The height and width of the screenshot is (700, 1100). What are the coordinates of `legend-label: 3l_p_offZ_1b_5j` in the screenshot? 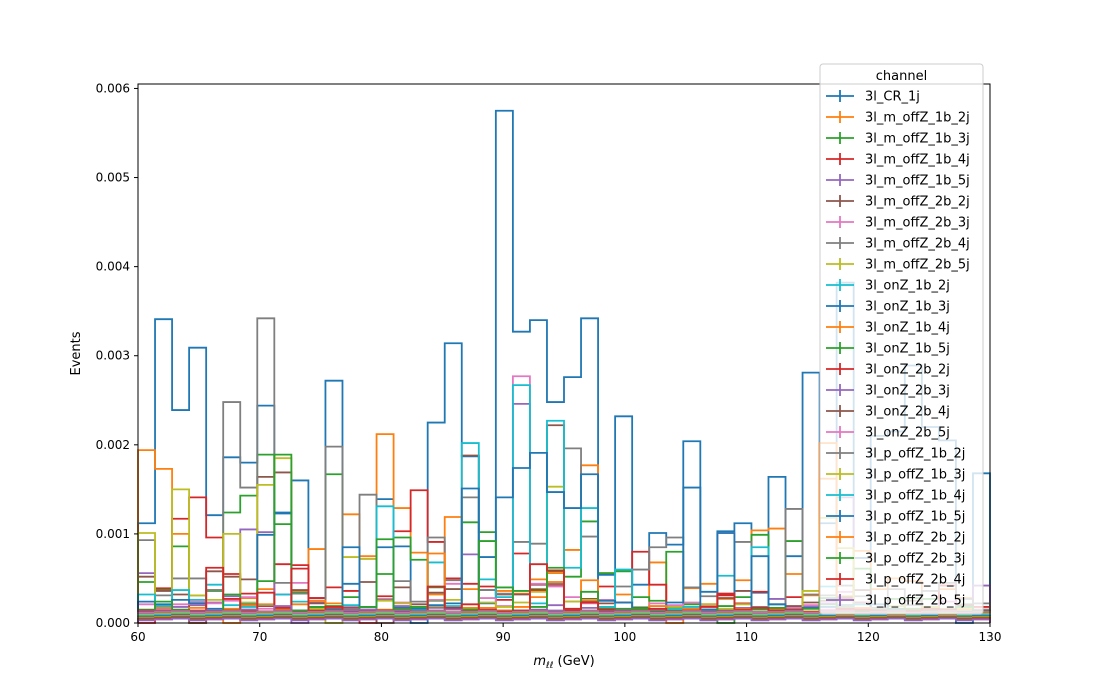 It's located at (915, 517).